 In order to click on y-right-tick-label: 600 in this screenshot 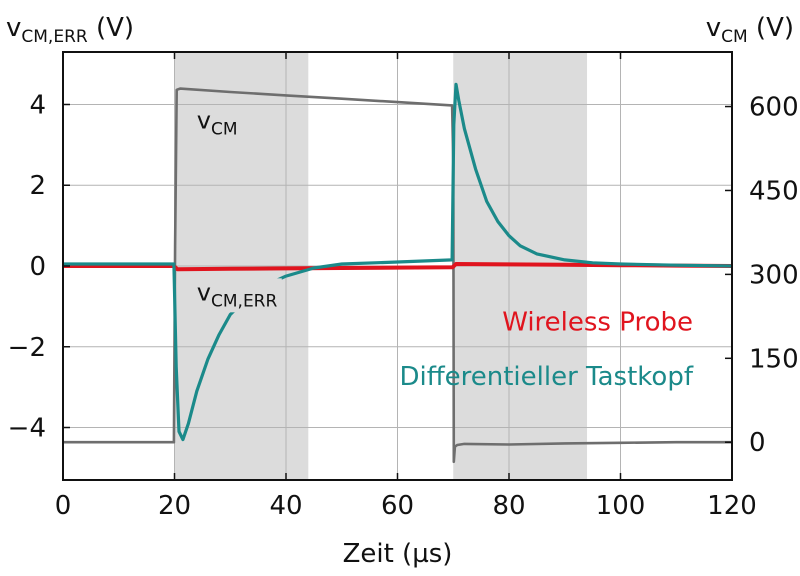, I will do `click(774, 108)`.